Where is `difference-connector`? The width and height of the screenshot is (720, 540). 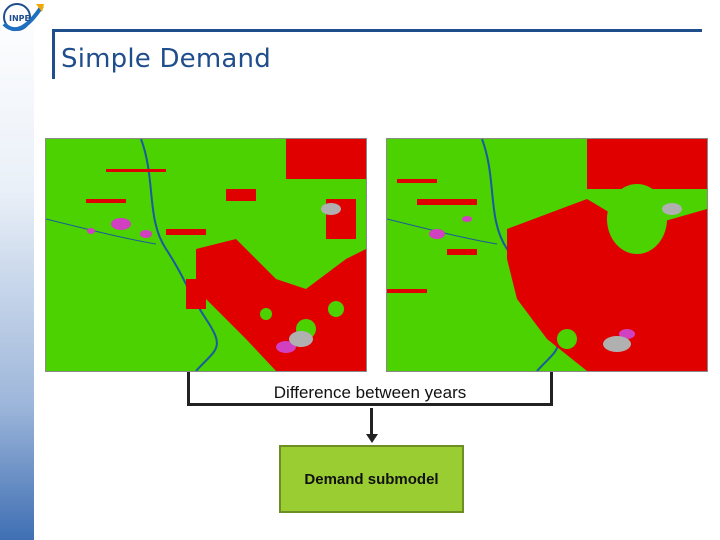
difference-connector is located at coordinates (370, 389).